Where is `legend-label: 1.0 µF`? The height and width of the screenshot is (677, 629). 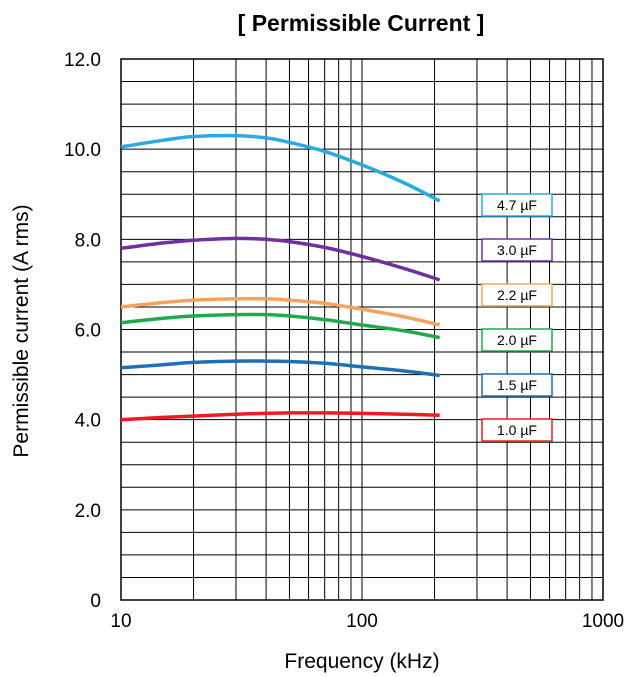
legend-label: 1.0 µF is located at coordinates (517, 430).